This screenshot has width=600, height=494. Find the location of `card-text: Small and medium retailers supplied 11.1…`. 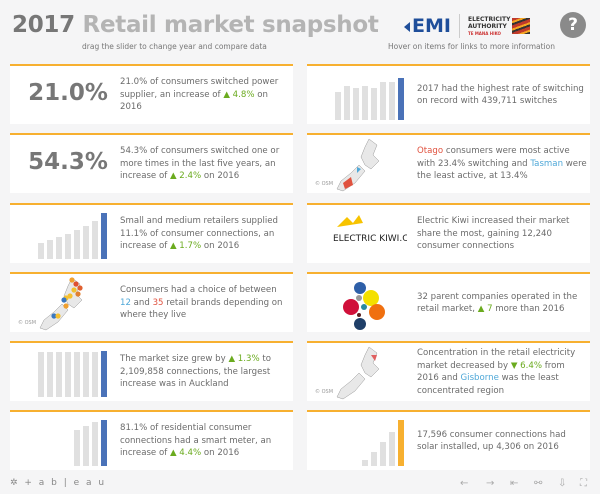

card-text: Small and medium retailers supplied 11.1… is located at coordinates (205, 234).